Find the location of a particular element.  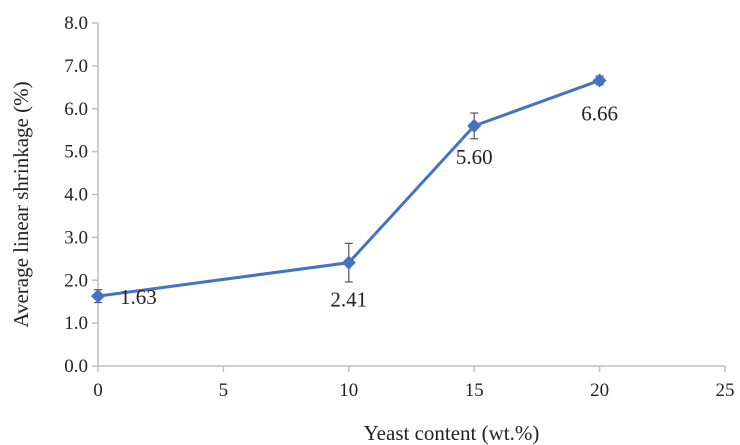

y-tick-label: 6.0 is located at coordinates (76, 109).